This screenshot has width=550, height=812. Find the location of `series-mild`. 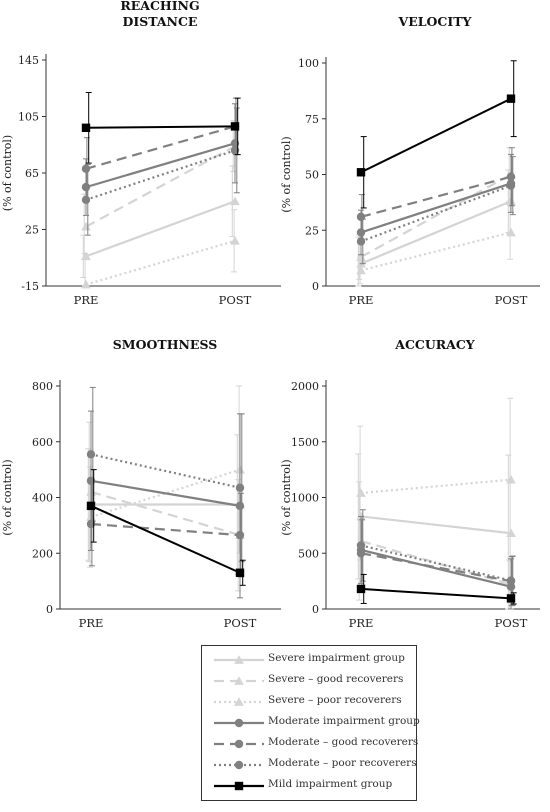

series-mild is located at coordinates (436, 134).